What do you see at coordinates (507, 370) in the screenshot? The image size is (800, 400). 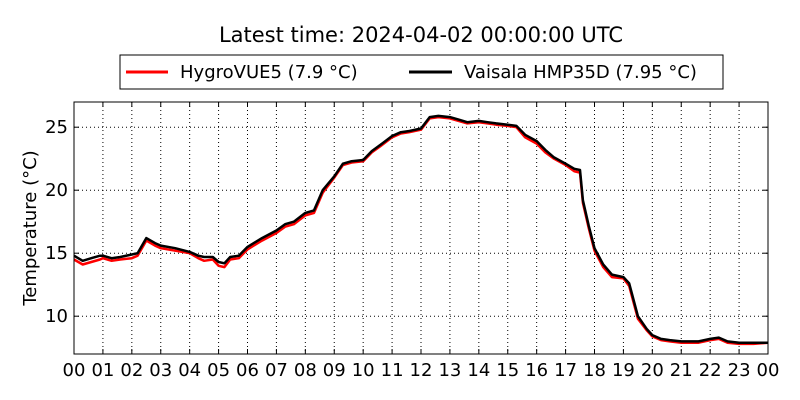 I see `x-tick-label: 15` at bounding box center [507, 370].